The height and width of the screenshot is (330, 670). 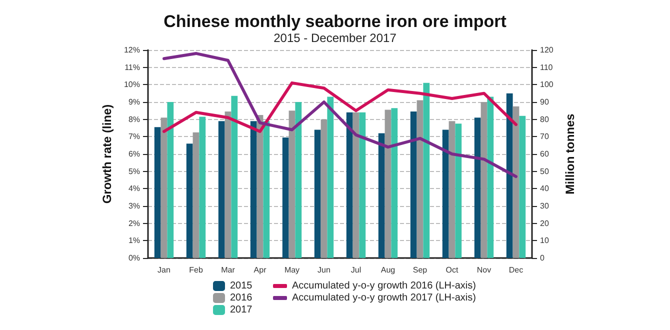 I want to click on y2-tick-label: 70, so click(x=545, y=137).